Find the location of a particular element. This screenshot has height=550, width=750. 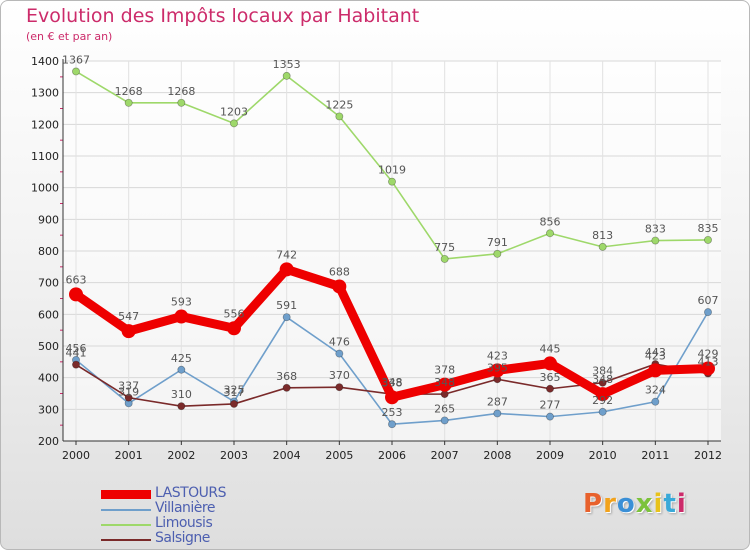

y-tick-label: 1100 is located at coordinates (45, 156).